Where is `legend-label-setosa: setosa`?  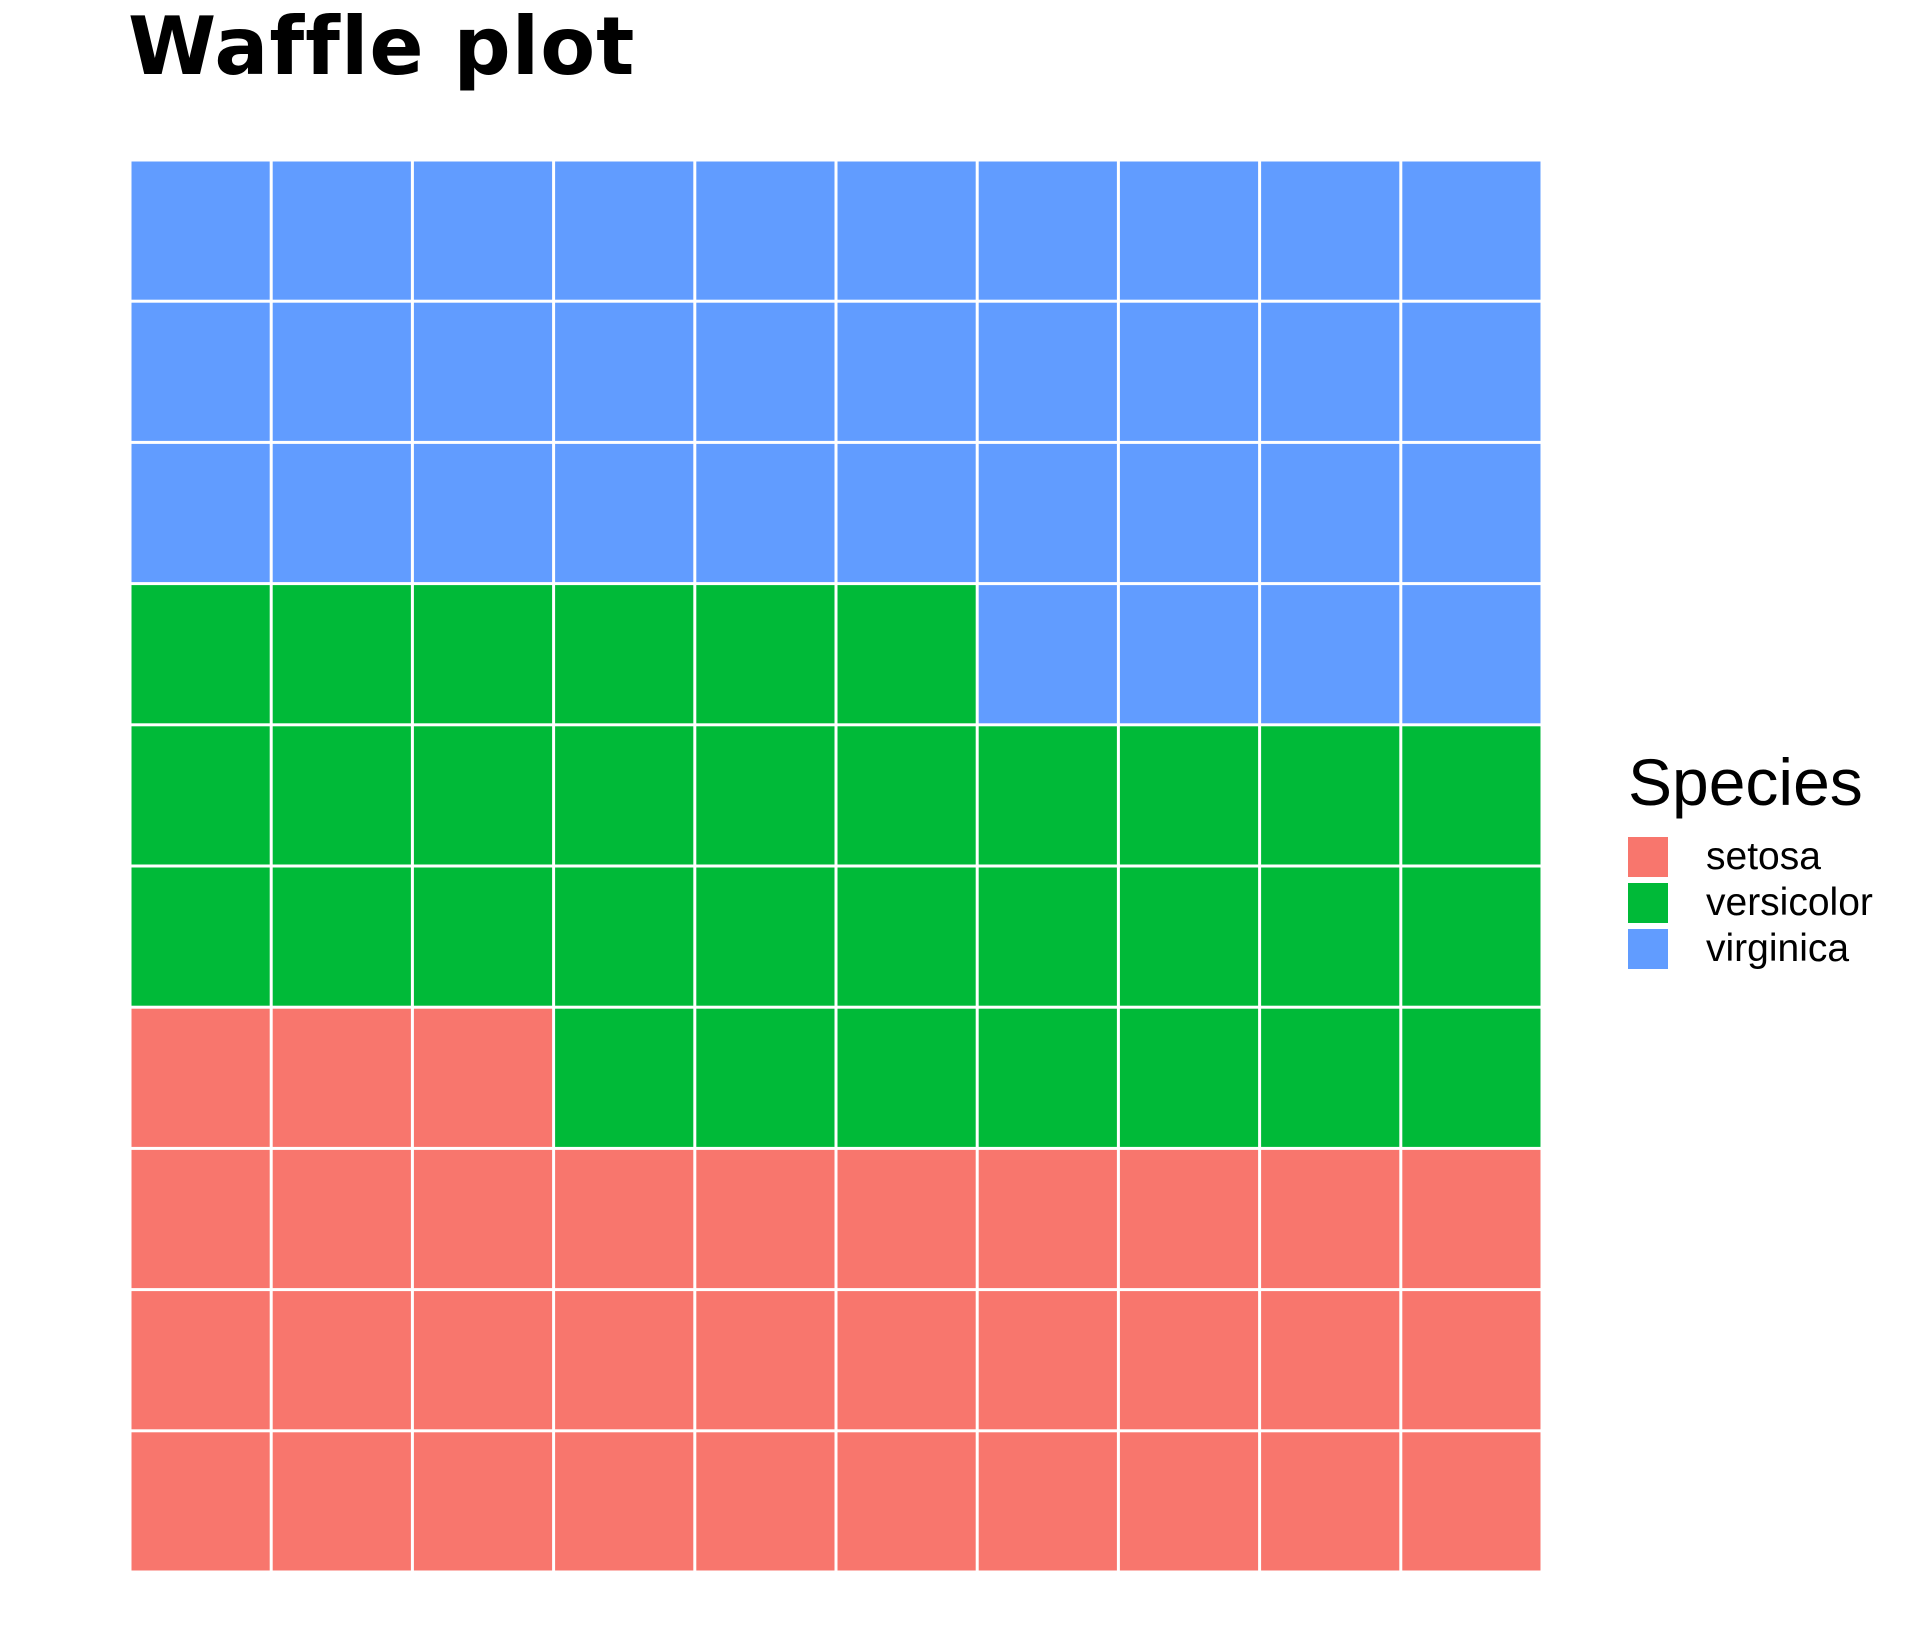 legend-label-setosa: setosa is located at coordinates (1763, 856).